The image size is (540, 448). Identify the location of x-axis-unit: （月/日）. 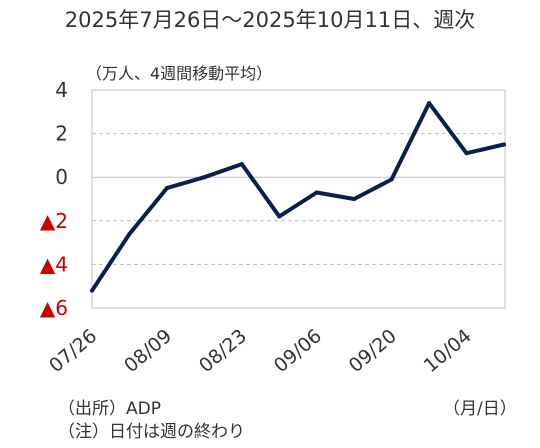
(480, 409).